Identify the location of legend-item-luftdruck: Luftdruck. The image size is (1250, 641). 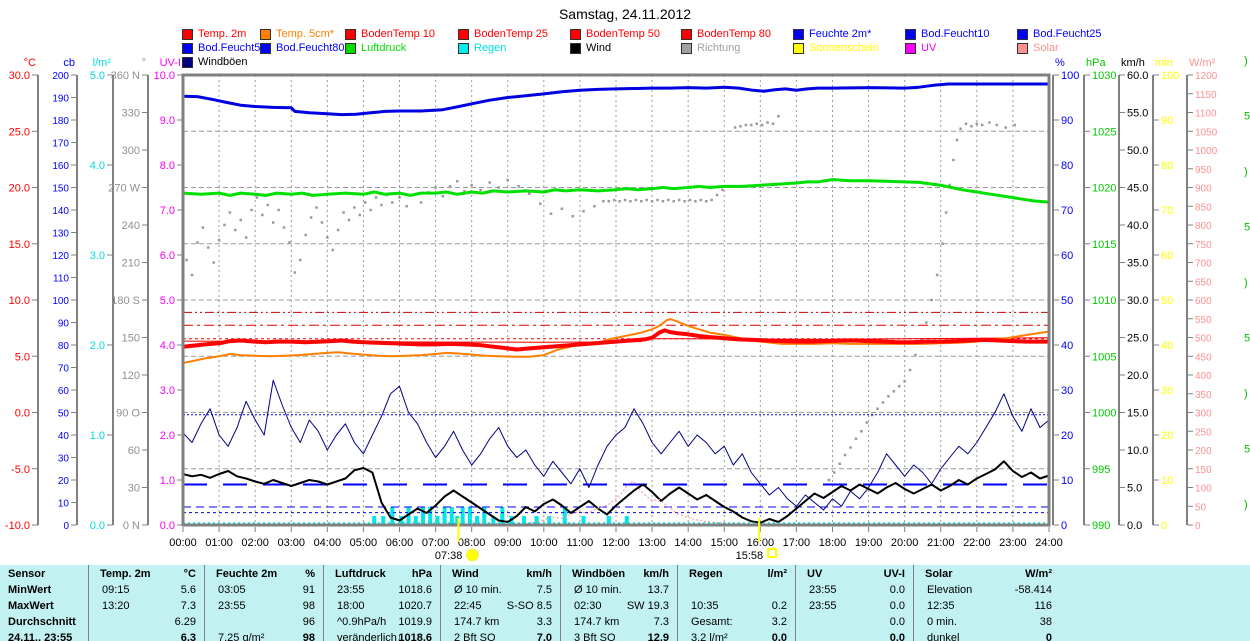
(375, 48).